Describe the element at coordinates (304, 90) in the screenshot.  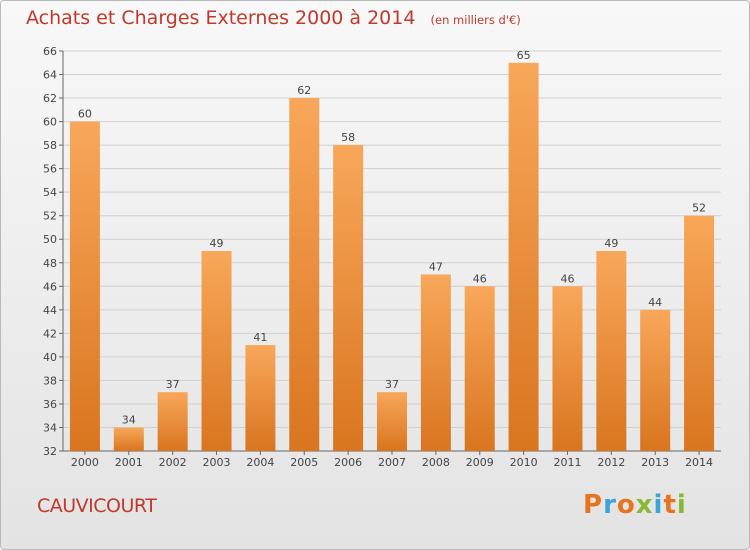
I see `data-label-2005: 62` at that location.